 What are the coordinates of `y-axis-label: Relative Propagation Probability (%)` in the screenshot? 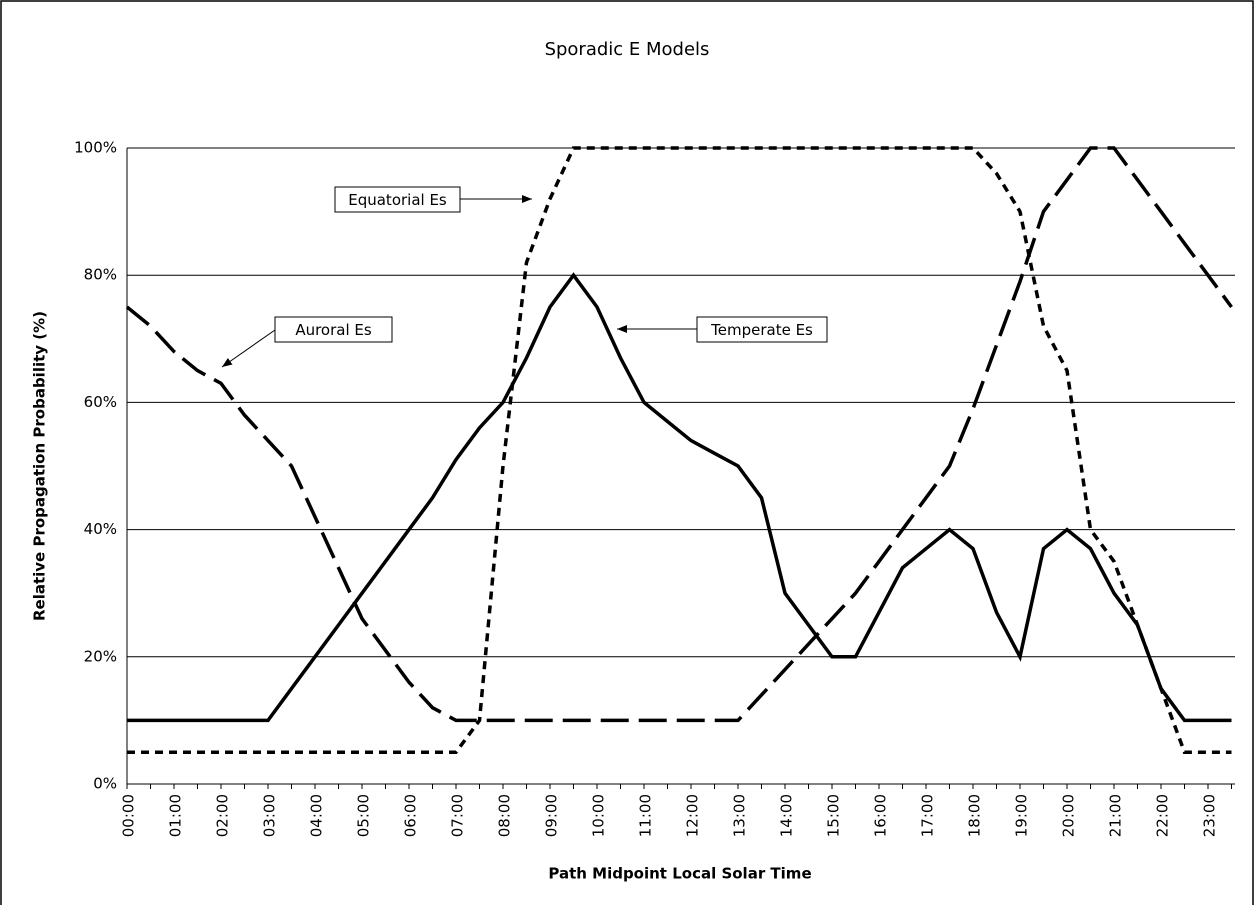 It's located at (40, 466).